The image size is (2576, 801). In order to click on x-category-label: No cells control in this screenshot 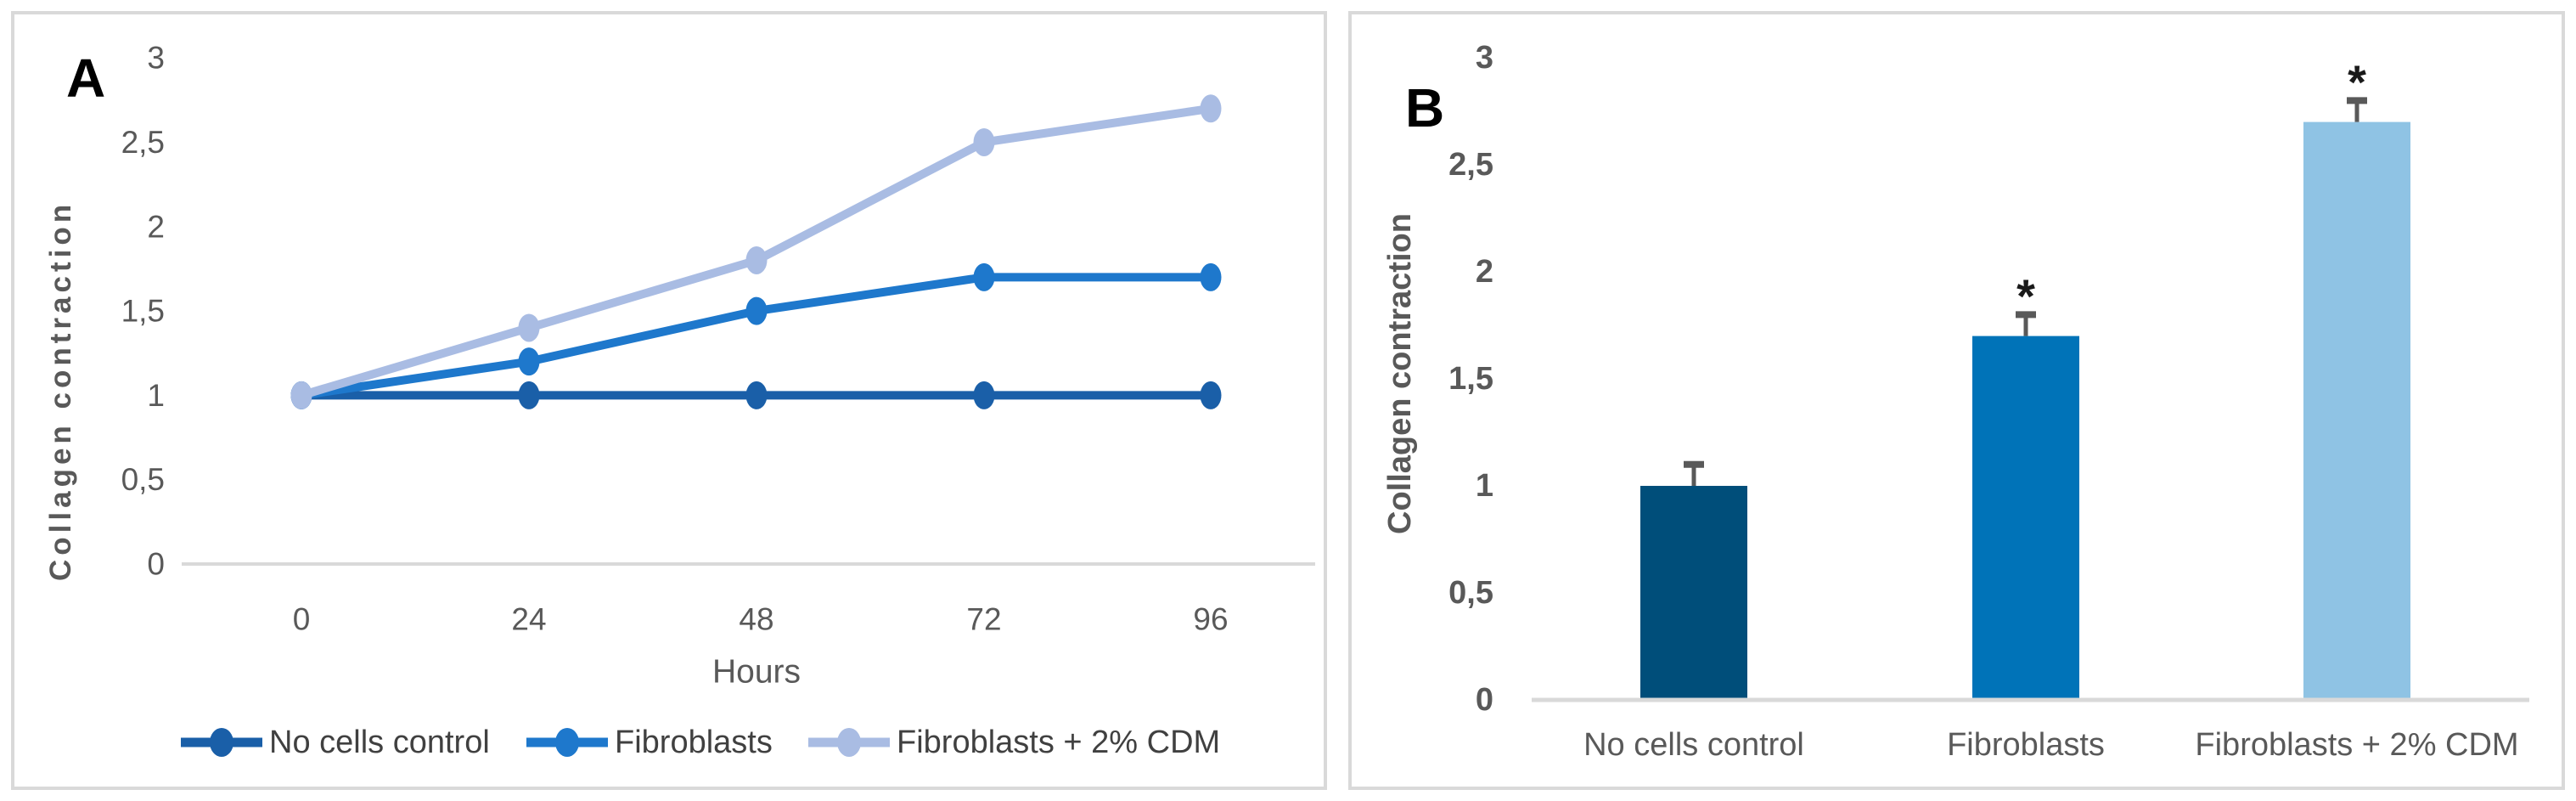, I will do `click(1693, 745)`.